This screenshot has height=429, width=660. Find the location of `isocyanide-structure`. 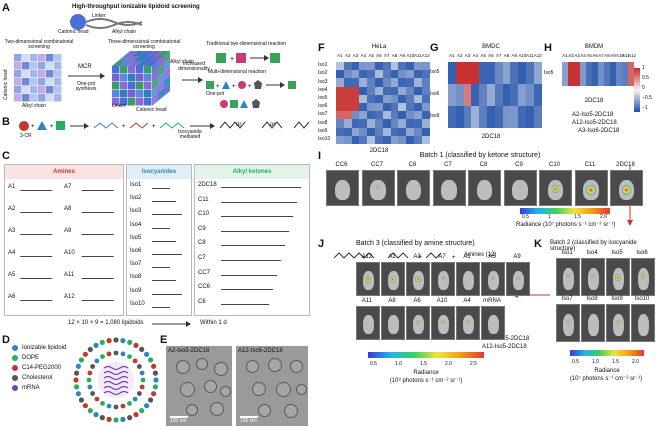

isocyanide-structure is located at coordinates (167, 292).